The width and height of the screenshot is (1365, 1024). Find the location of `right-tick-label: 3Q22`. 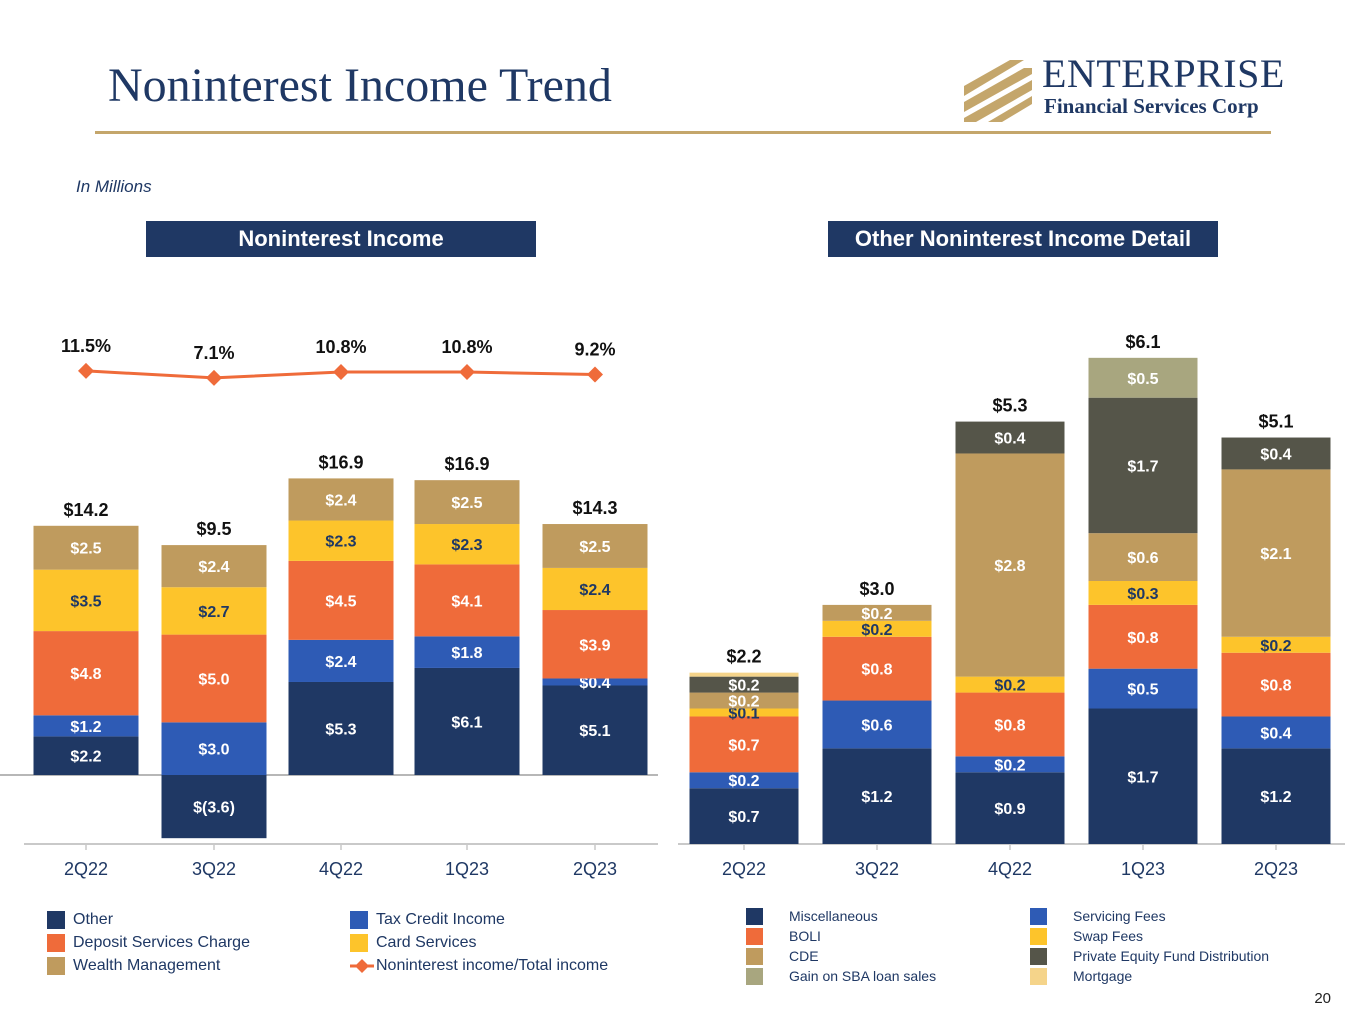

right-tick-label: 3Q22 is located at coordinates (877, 869).